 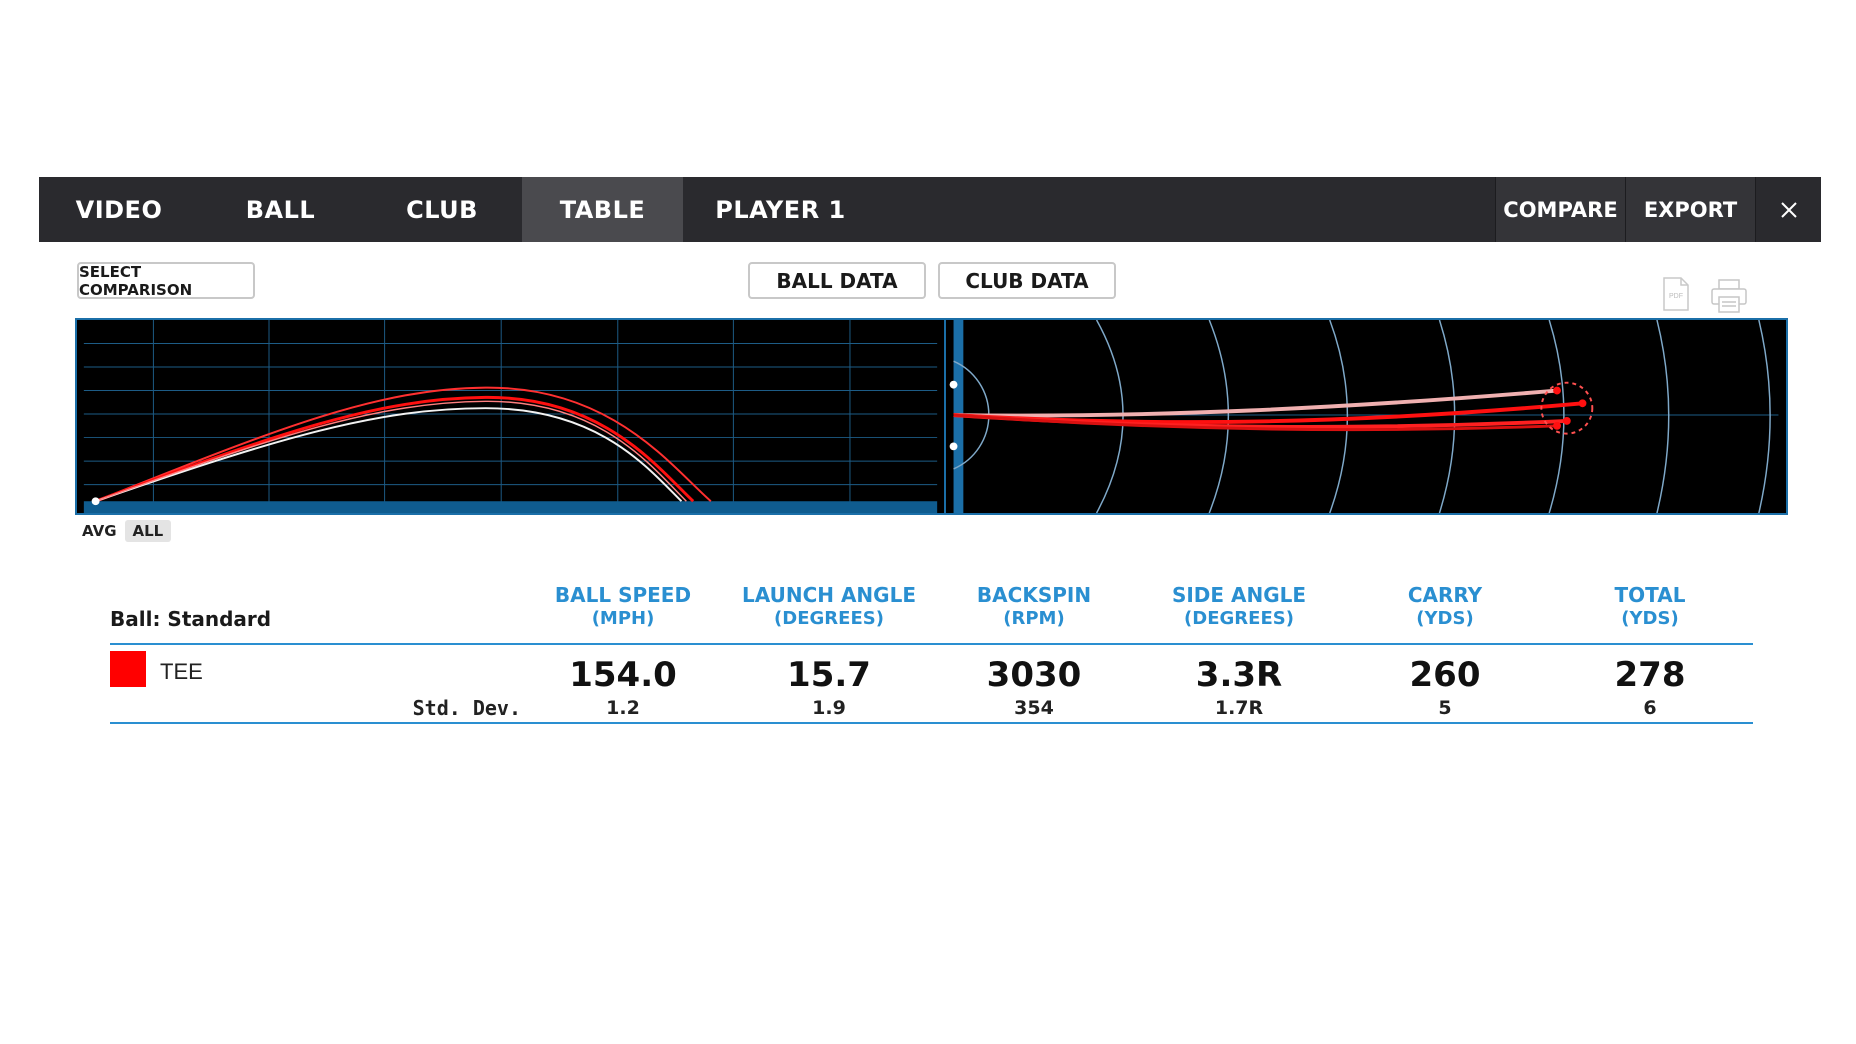 I want to click on close-icon, so click(x=1788, y=209).